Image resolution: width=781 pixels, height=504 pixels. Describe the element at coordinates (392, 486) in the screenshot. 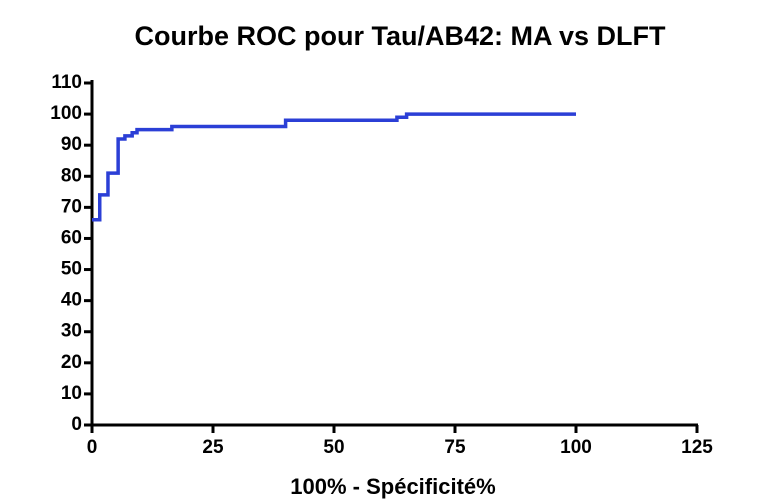

I see `x-axis-label: 100% - Spécificité%` at that location.